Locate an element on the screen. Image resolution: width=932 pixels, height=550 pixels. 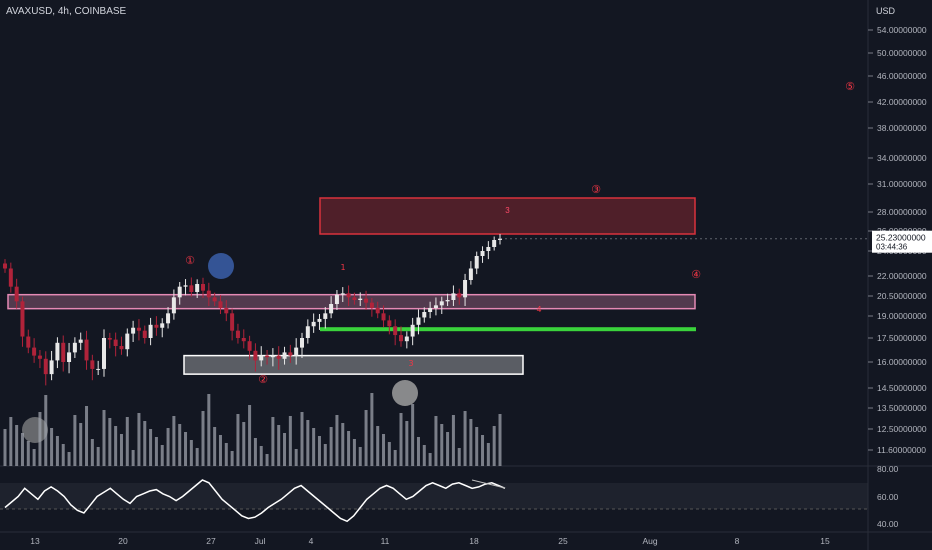
wave-label: ② is located at coordinates (263, 379).